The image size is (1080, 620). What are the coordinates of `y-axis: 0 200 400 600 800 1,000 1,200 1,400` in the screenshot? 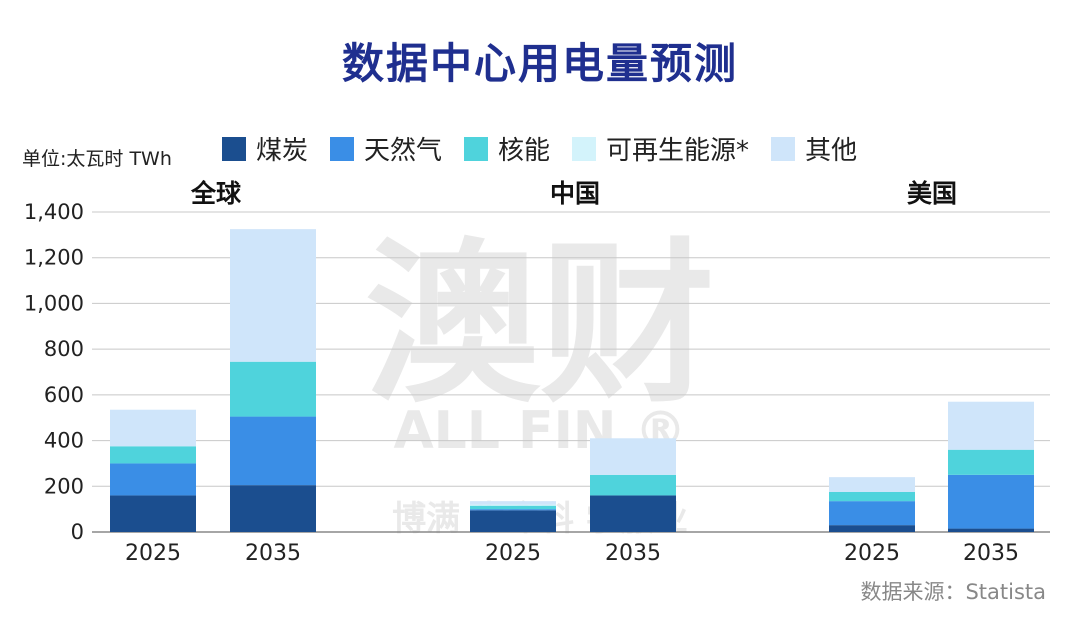 It's located at (54, 372).